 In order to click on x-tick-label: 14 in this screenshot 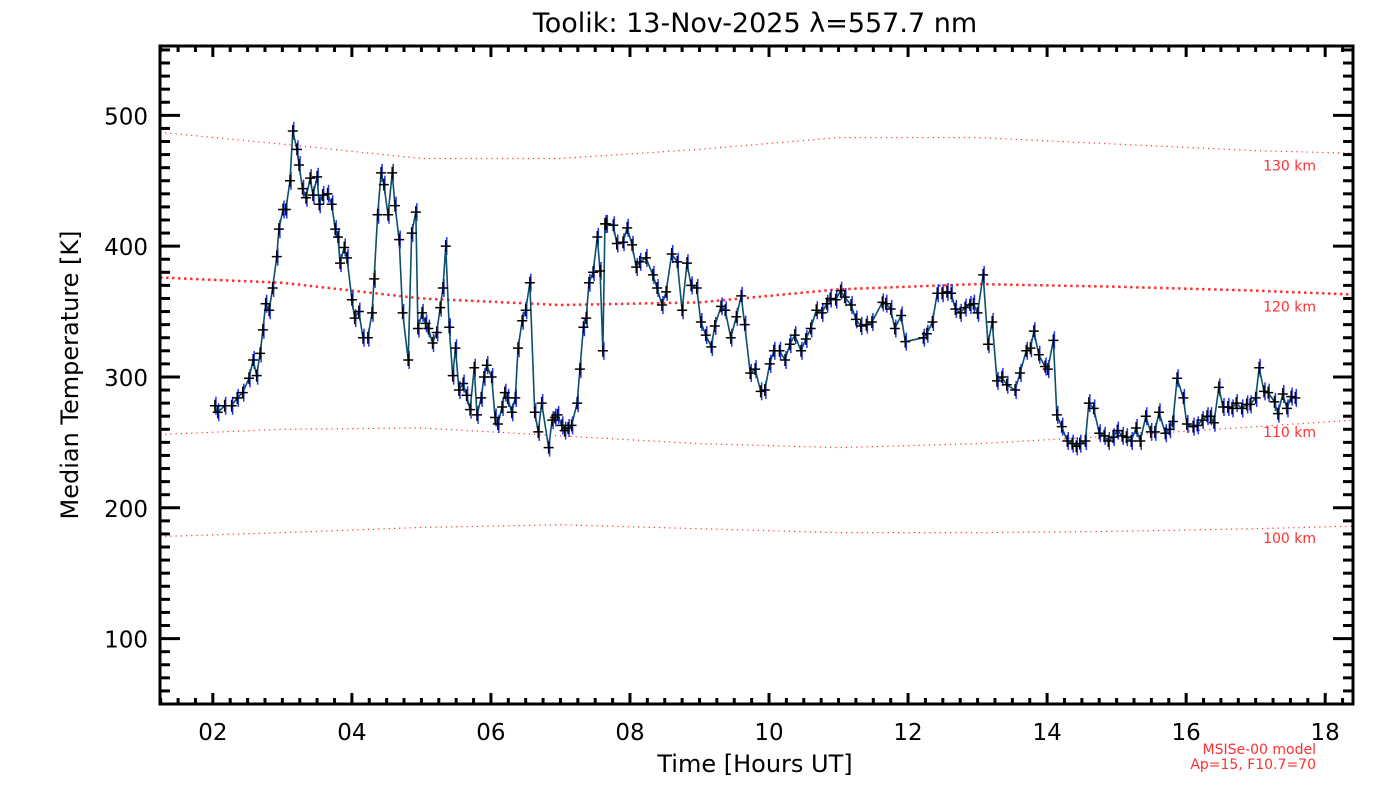, I will do `click(1046, 733)`.